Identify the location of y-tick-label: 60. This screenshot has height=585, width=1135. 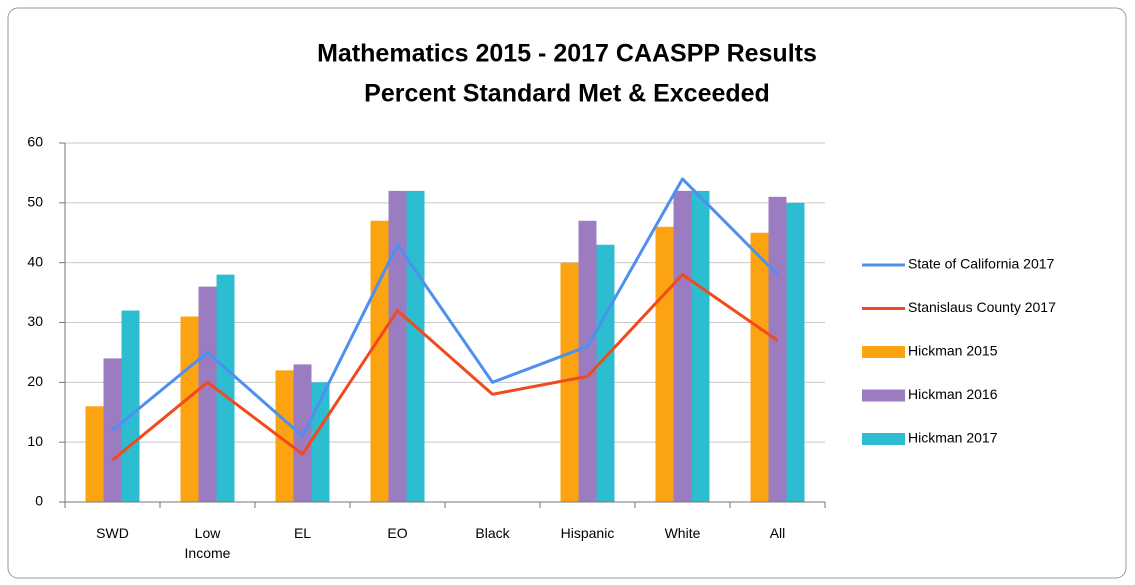
(35, 142).